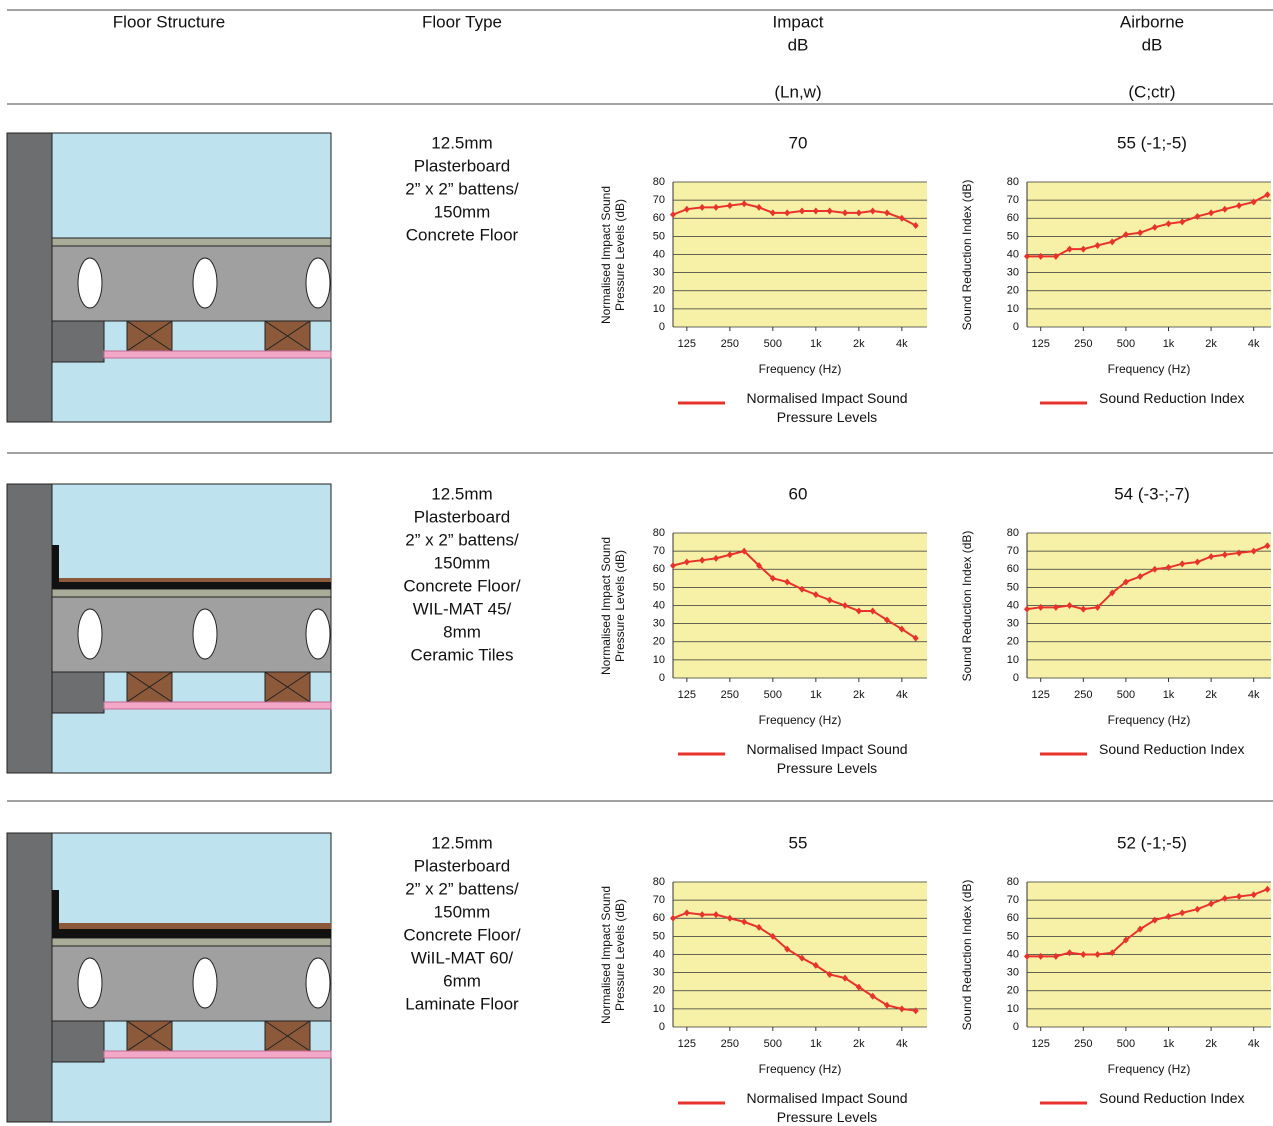 The height and width of the screenshot is (1126, 1273). I want to click on x-axis-label: Frequency (Hz), so click(800, 1069).